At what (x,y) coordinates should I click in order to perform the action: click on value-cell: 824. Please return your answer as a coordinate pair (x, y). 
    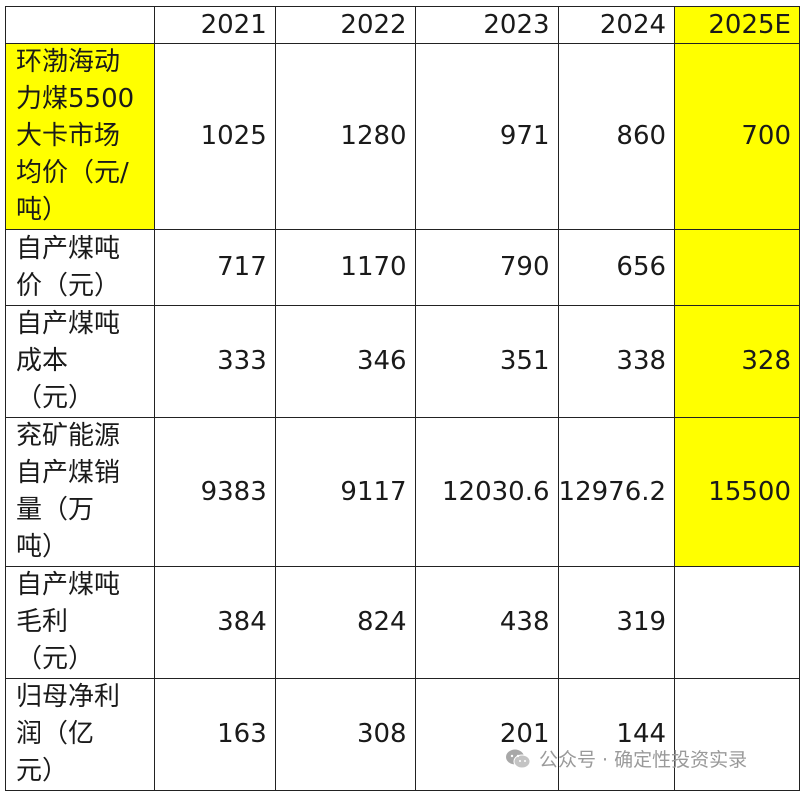
    Looking at the image, I should click on (345, 622).